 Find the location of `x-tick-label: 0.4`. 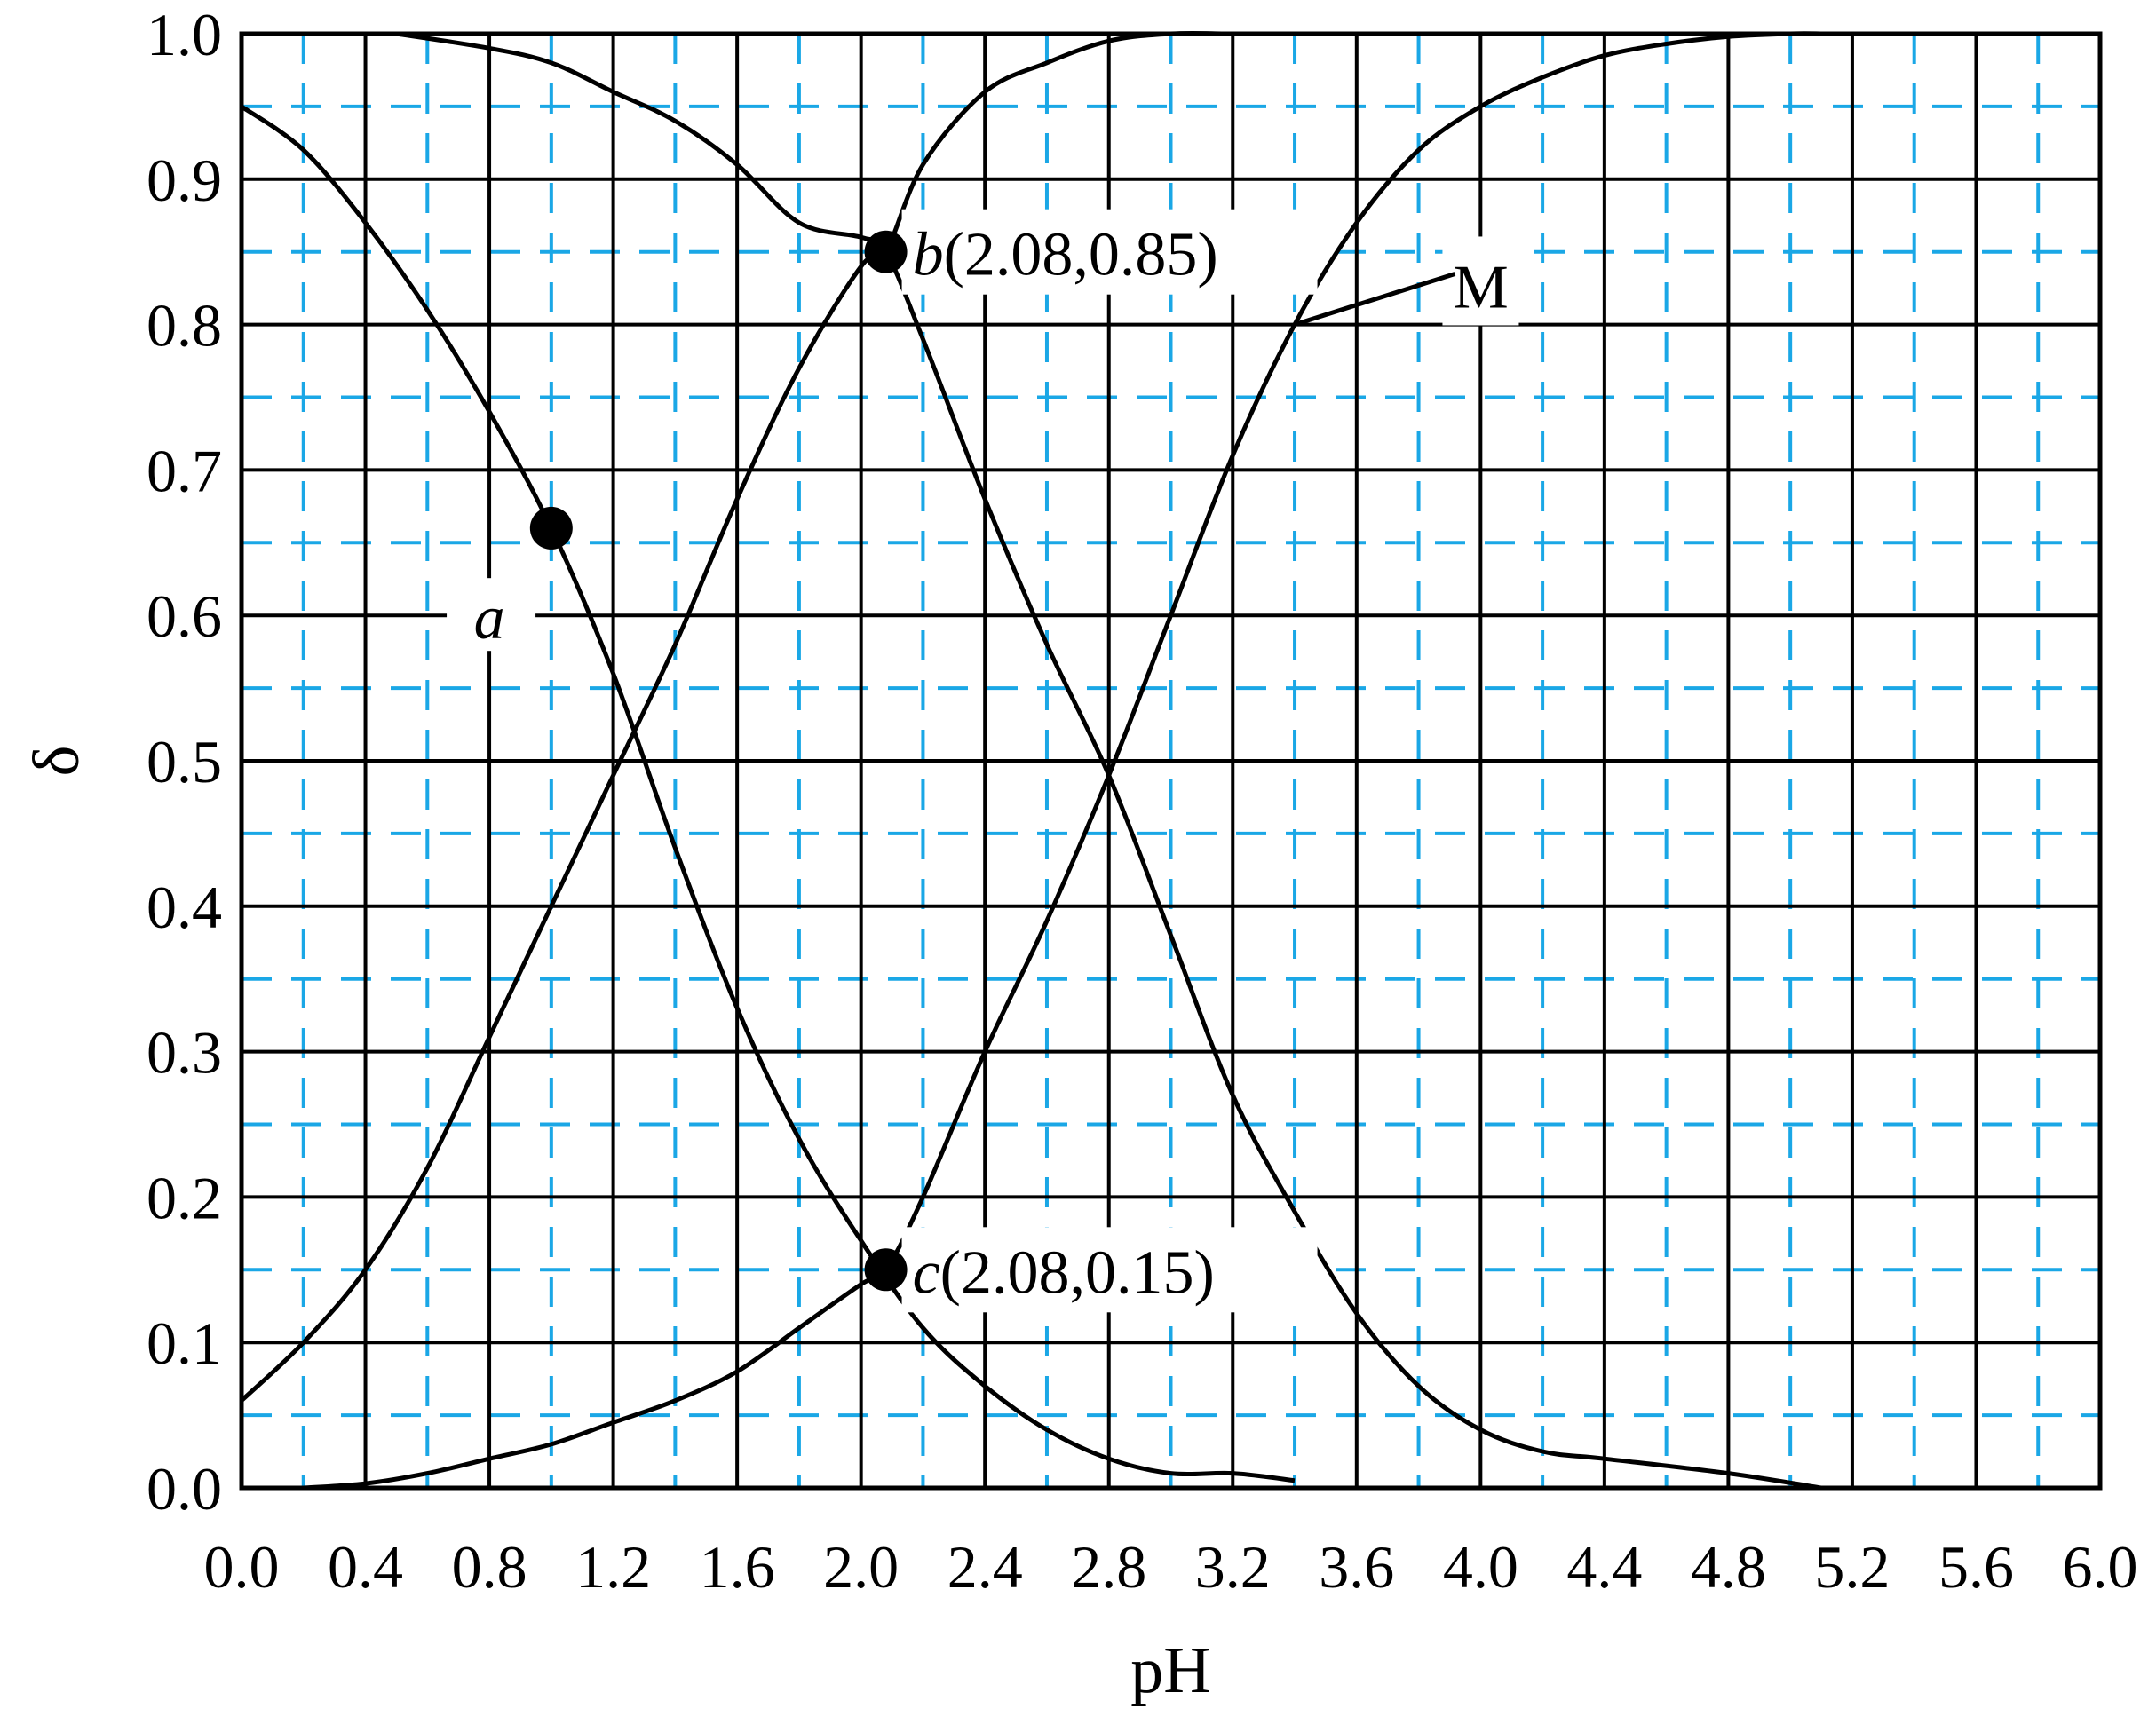

x-tick-label: 0.4 is located at coordinates (365, 1567).